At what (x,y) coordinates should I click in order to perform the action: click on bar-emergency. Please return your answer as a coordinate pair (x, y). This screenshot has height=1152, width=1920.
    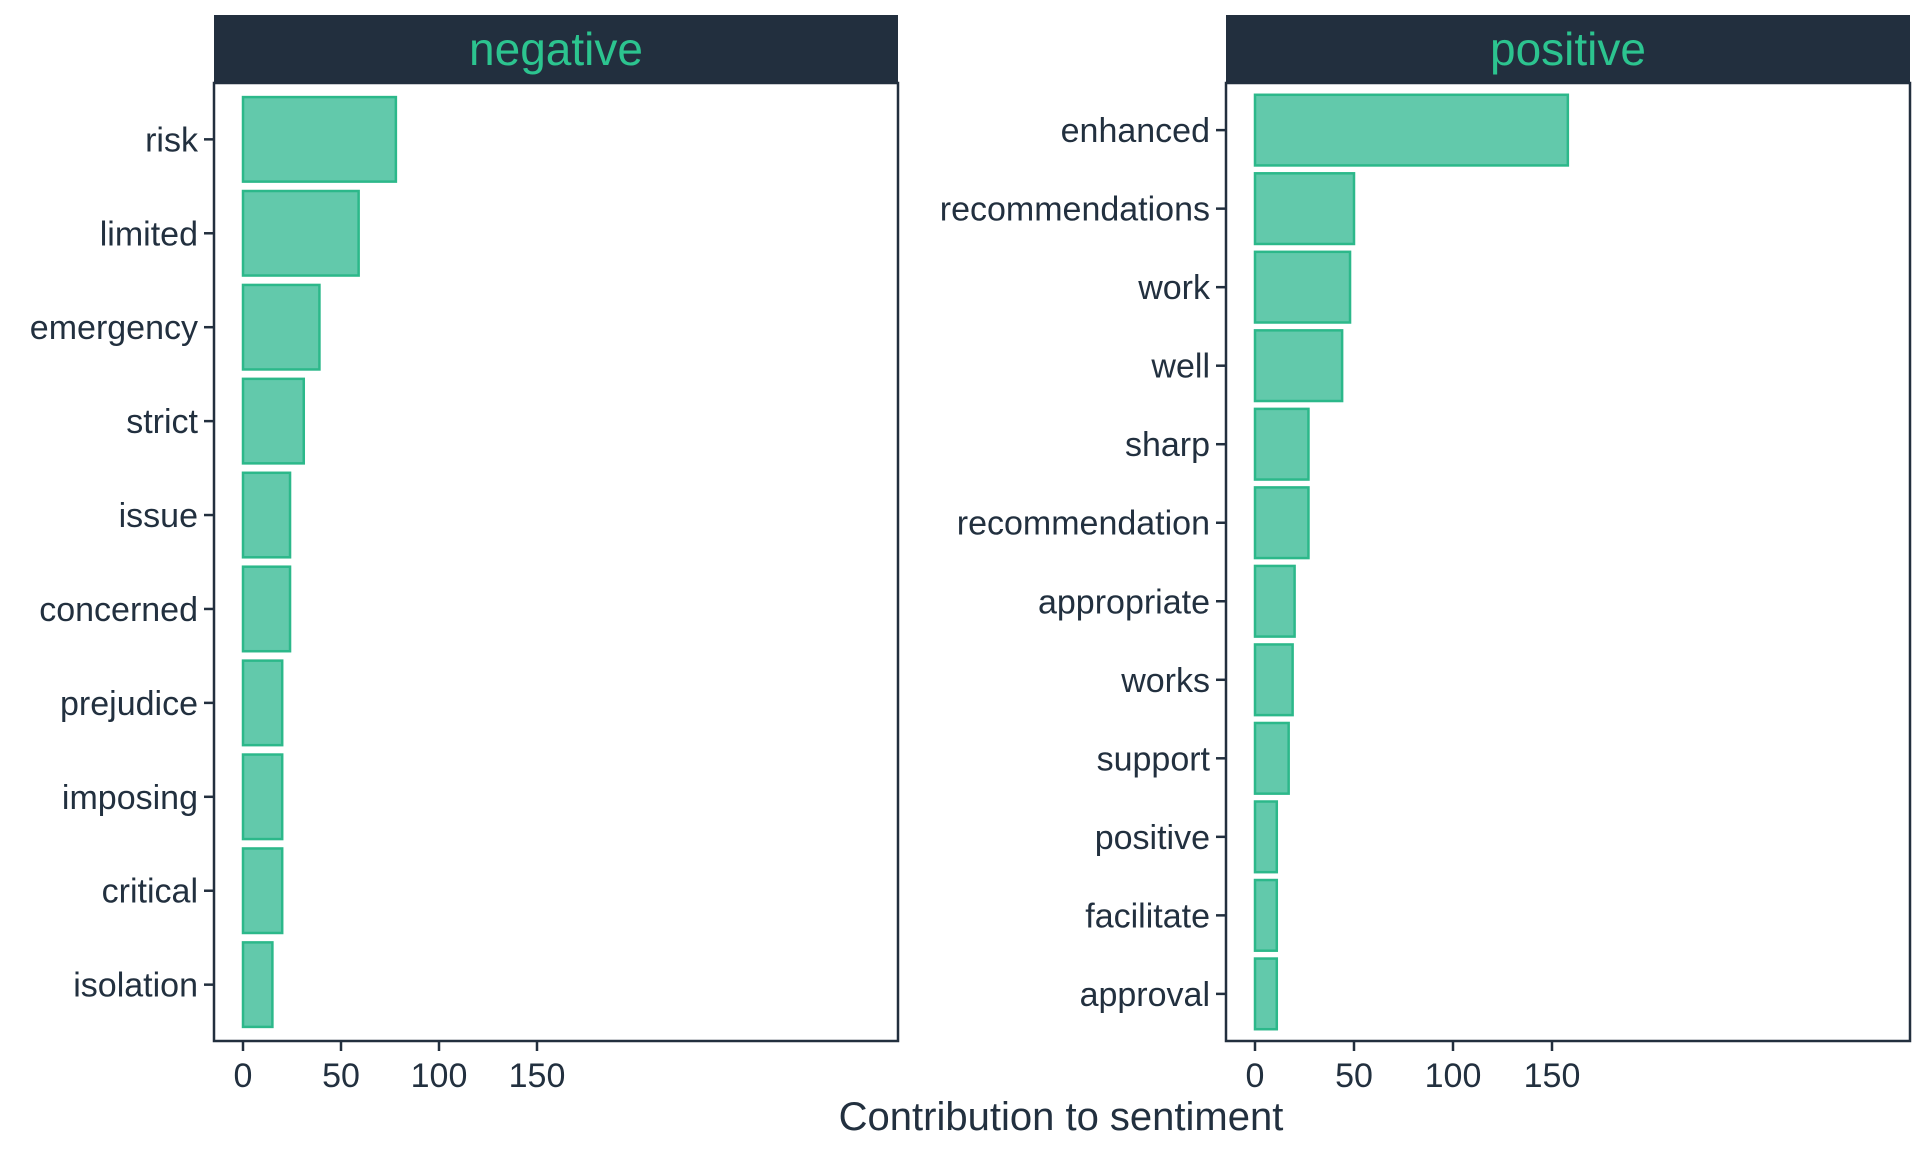
    Looking at the image, I should click on (281, 327).